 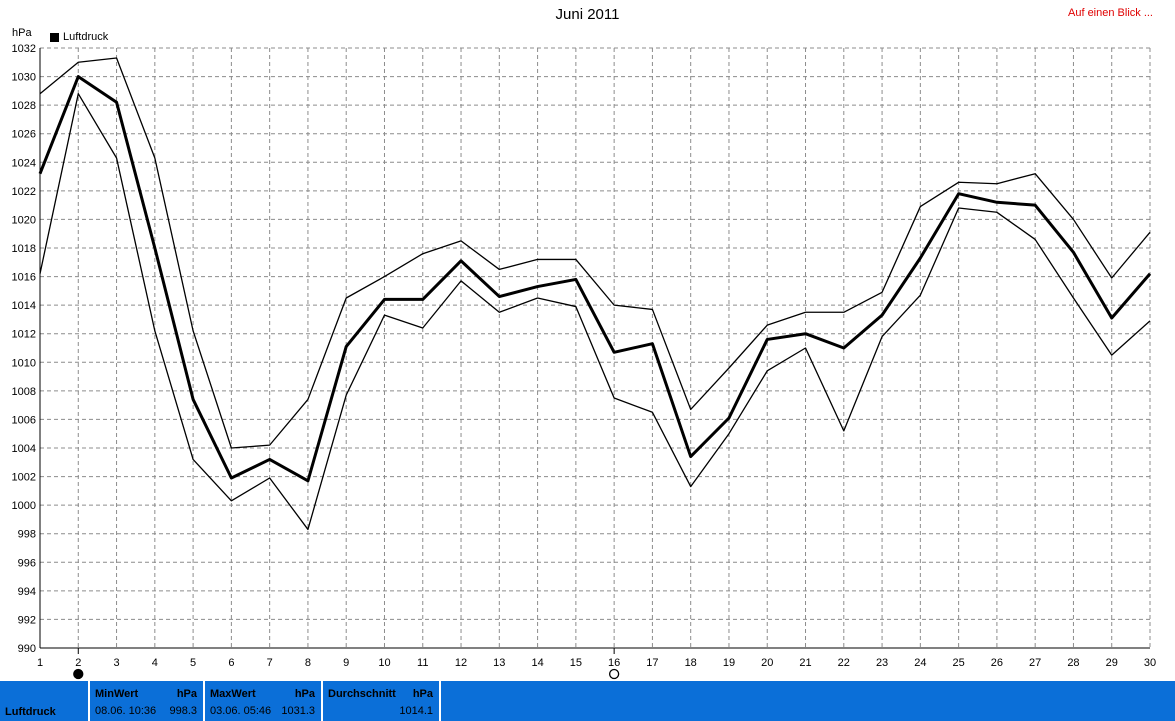 What do you see at coordinates (193, 663) in the screenshot?
I see `x-tick-label: 5` at bounding box center [193, 663].